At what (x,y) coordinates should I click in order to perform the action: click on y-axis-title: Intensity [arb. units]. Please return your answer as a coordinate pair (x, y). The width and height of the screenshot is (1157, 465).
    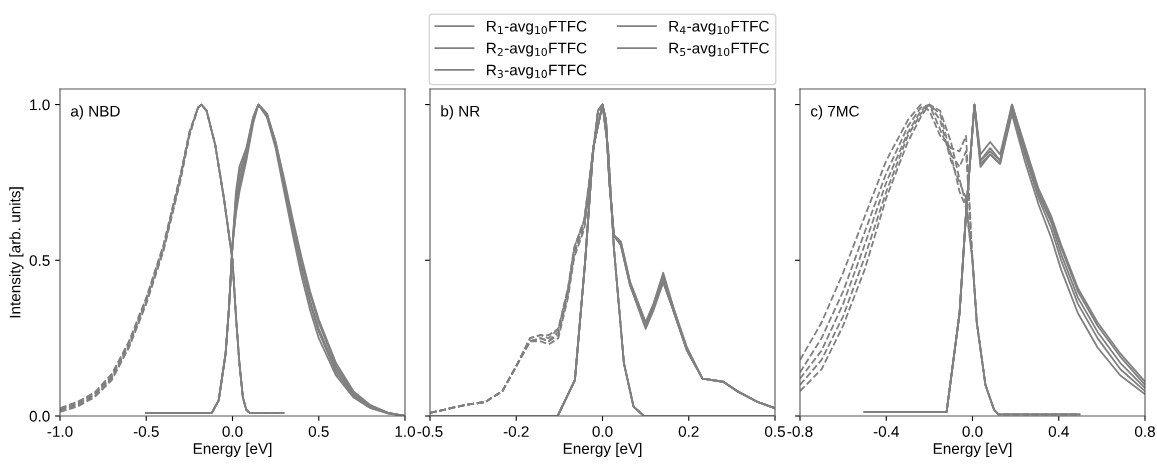
    Looking at the image, I should click on (16, 252).